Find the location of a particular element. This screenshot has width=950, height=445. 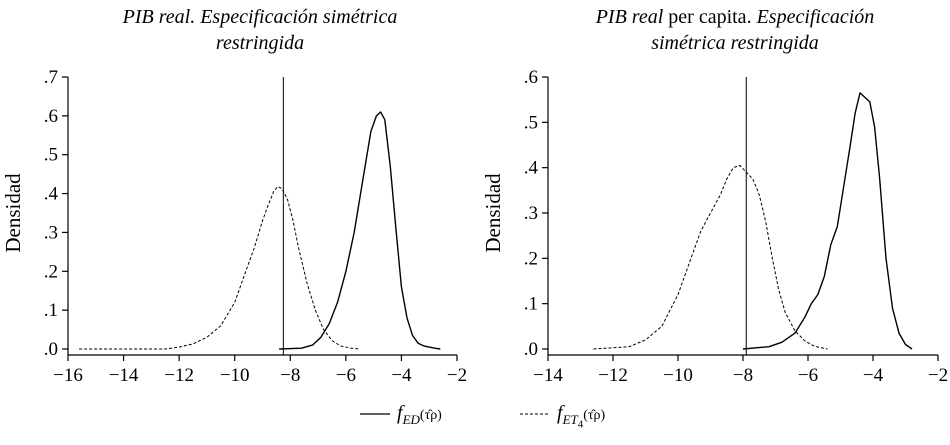

left-x-tick-label: −2 is located at coordinates (457, 375).